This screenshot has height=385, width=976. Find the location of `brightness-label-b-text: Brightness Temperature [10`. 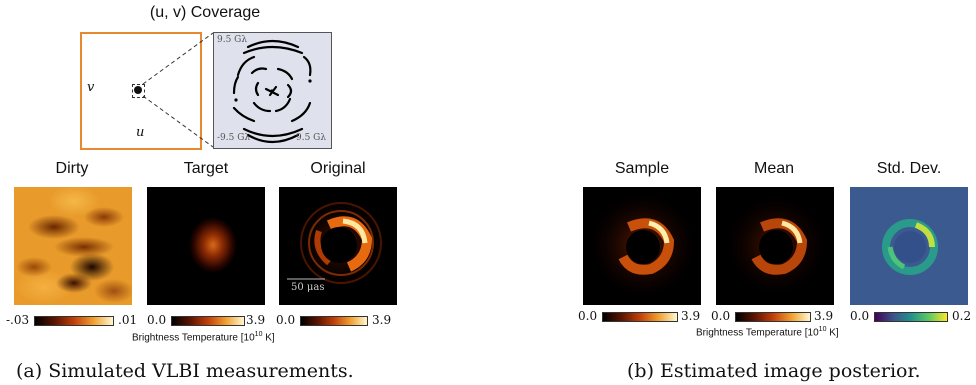

brightness-label-b-text: Brightness Temperature [10 is located at coordinates (757, 333).